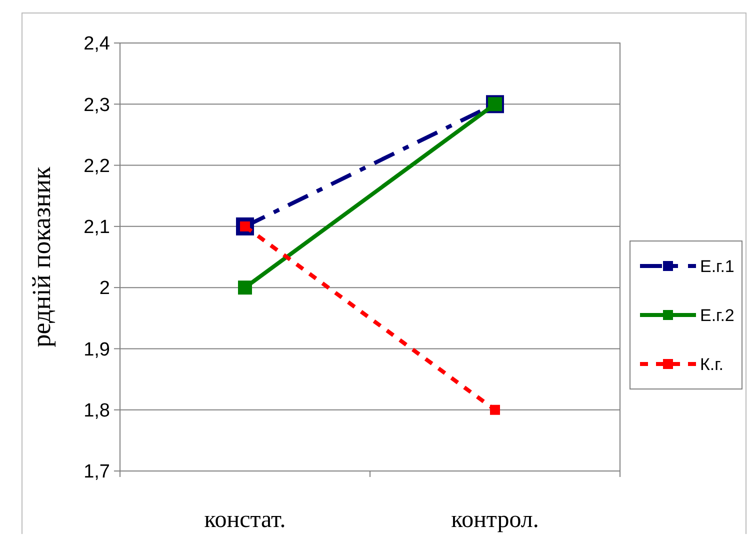 The width and height of the screenshot is (756, 542). I want to click on x-tick-label: контрол., so click(495, 520).